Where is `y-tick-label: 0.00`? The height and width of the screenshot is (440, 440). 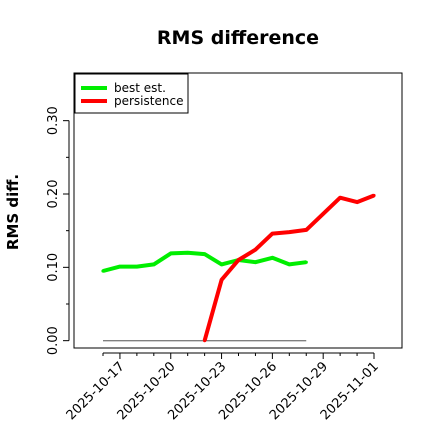 y-tick-label: 0.00 is located at coordinates (53, 340).